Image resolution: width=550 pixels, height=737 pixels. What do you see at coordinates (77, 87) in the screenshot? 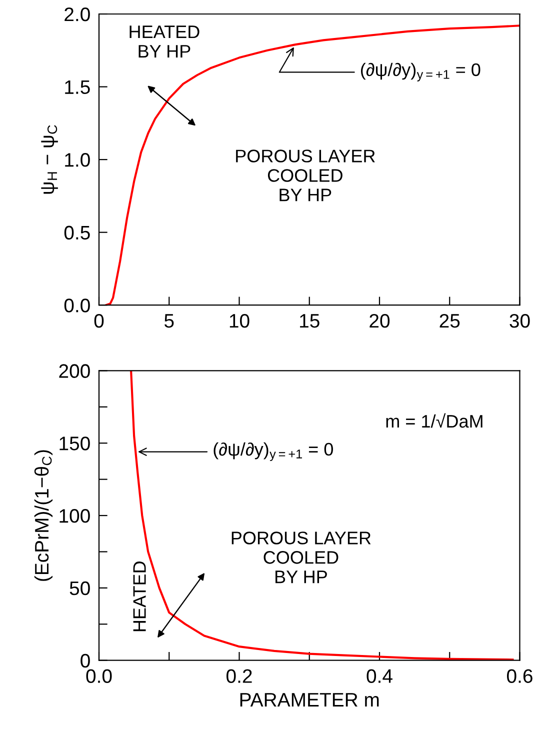
I see `y-tick-label: 1.5` at bounding box center [77, 87].